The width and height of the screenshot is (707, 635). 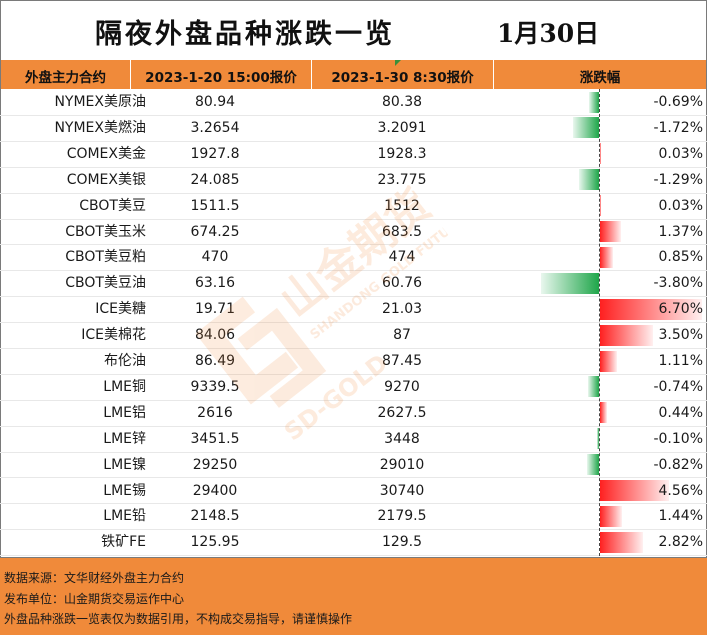 What do you see at coordinates (678, 387) in the screenshot?
I see `change-percent: -0.74%` at bounding box center [678, 387].